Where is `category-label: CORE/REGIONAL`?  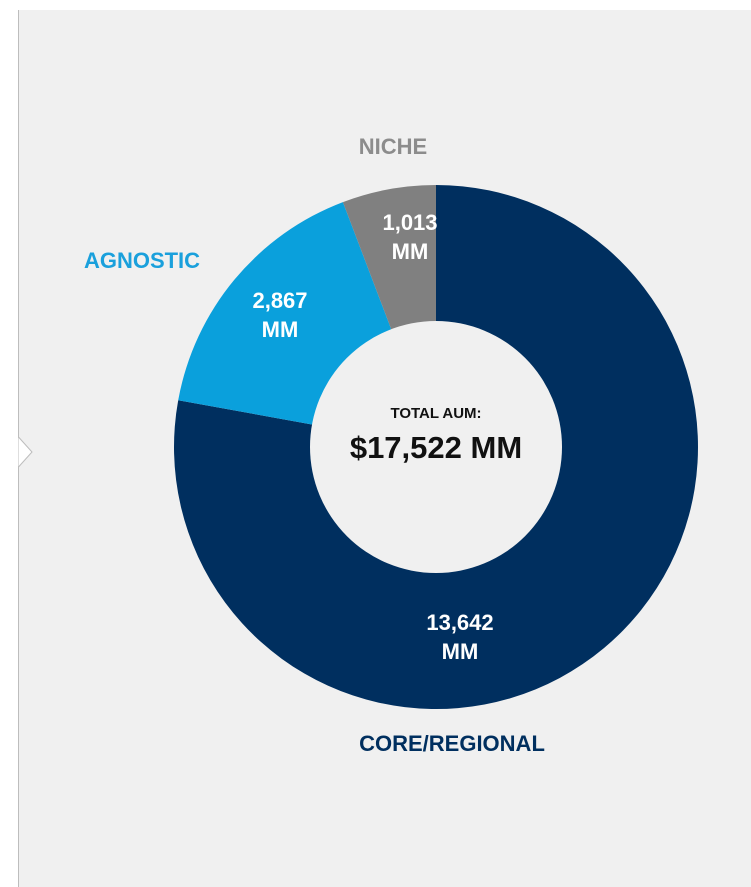 category-label: CORE/REGIONAL is located at coordinates (452, 743).